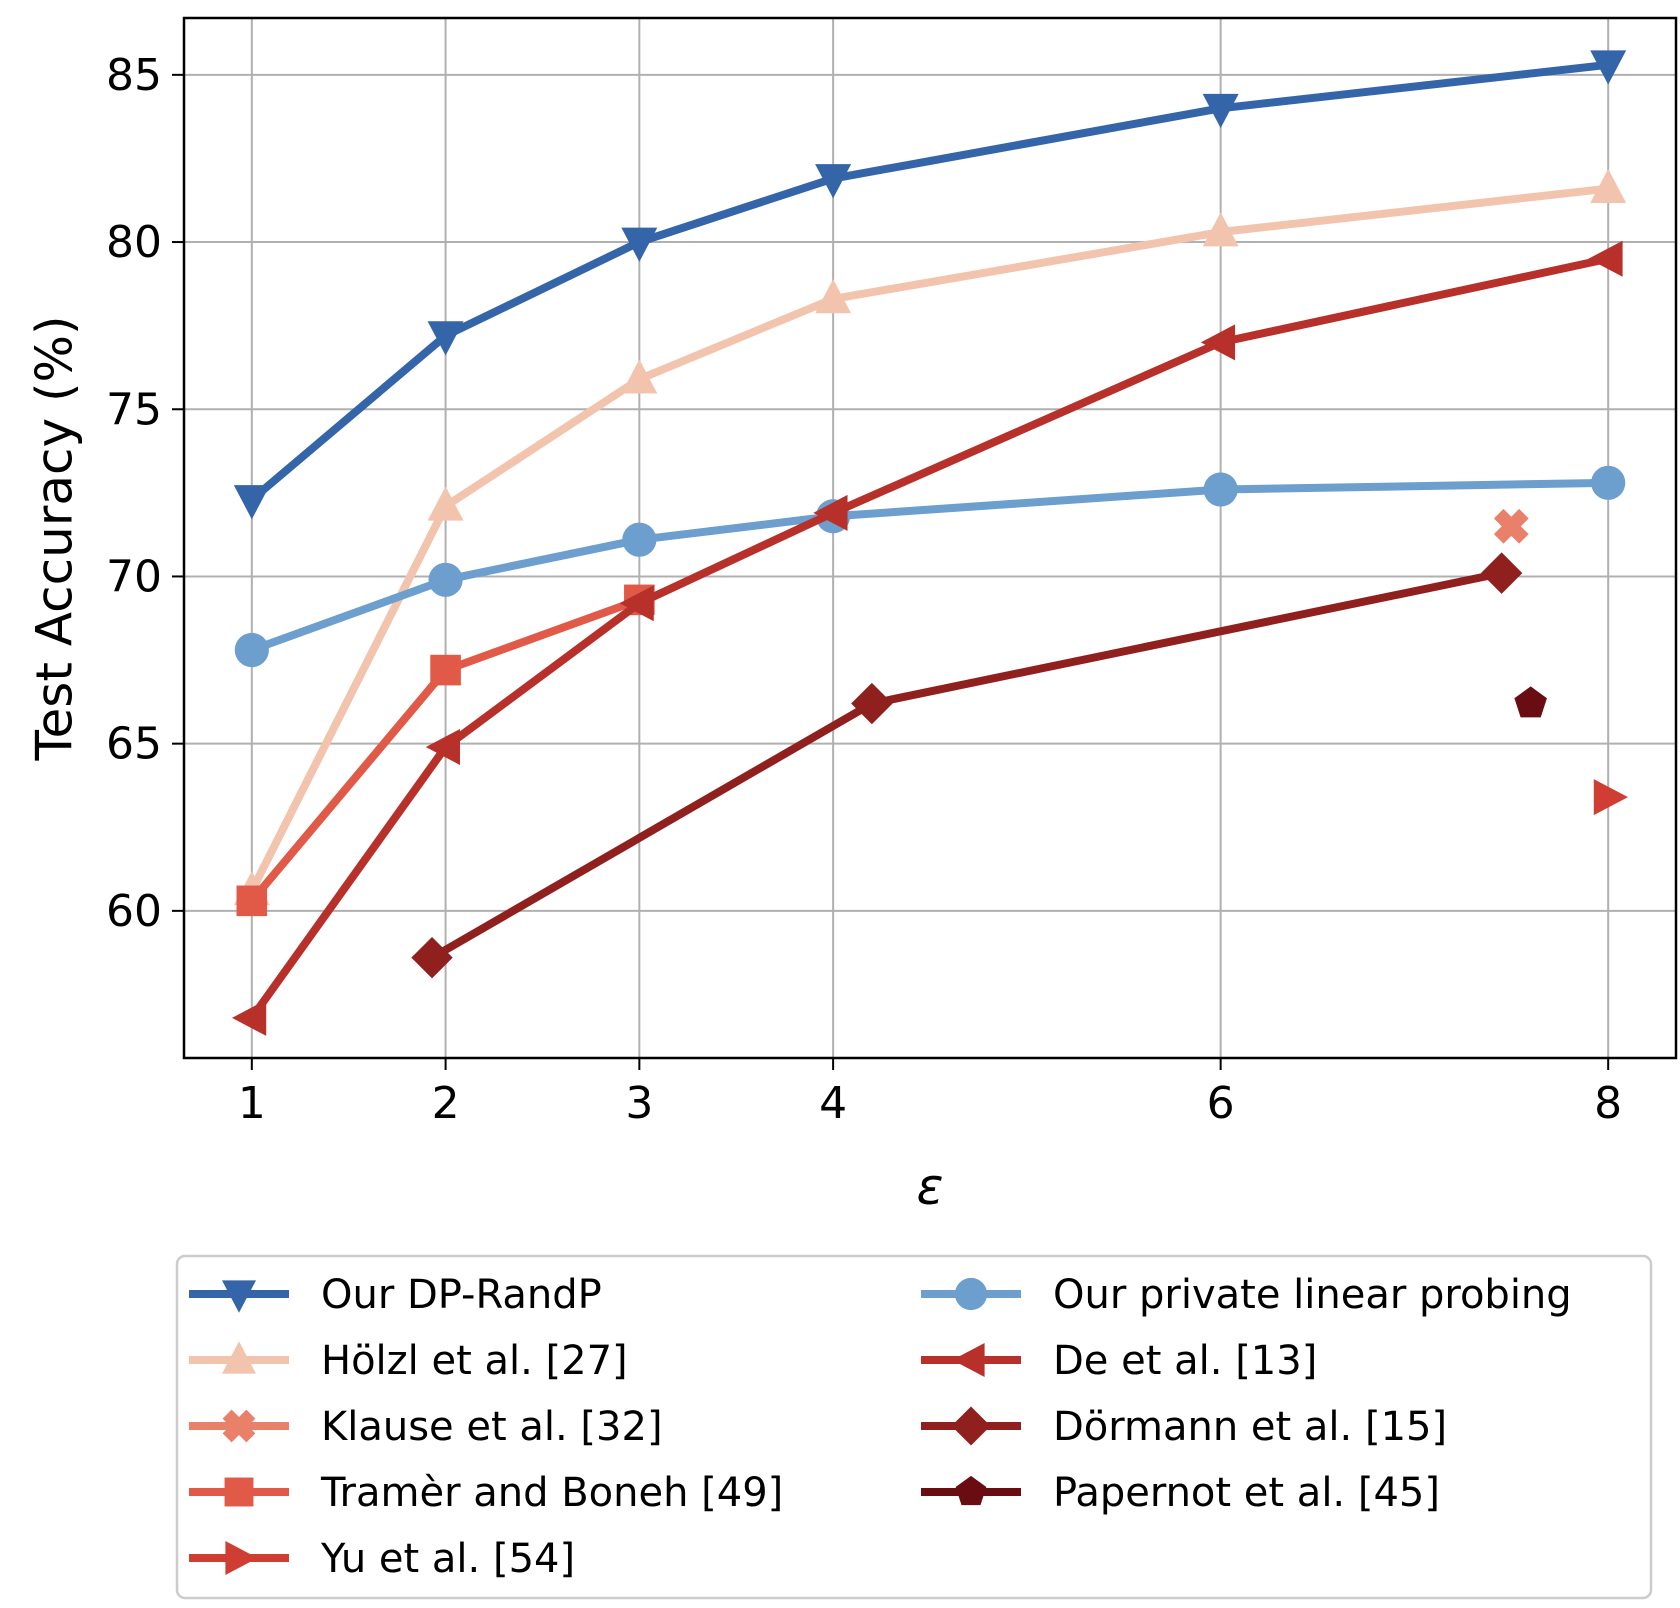 The image size is (1680, 1608). What do you see at coordinates (239, 1357) in the screenshot?
I see `legend-entry-1-marker` at bounding box center [239, 1357].